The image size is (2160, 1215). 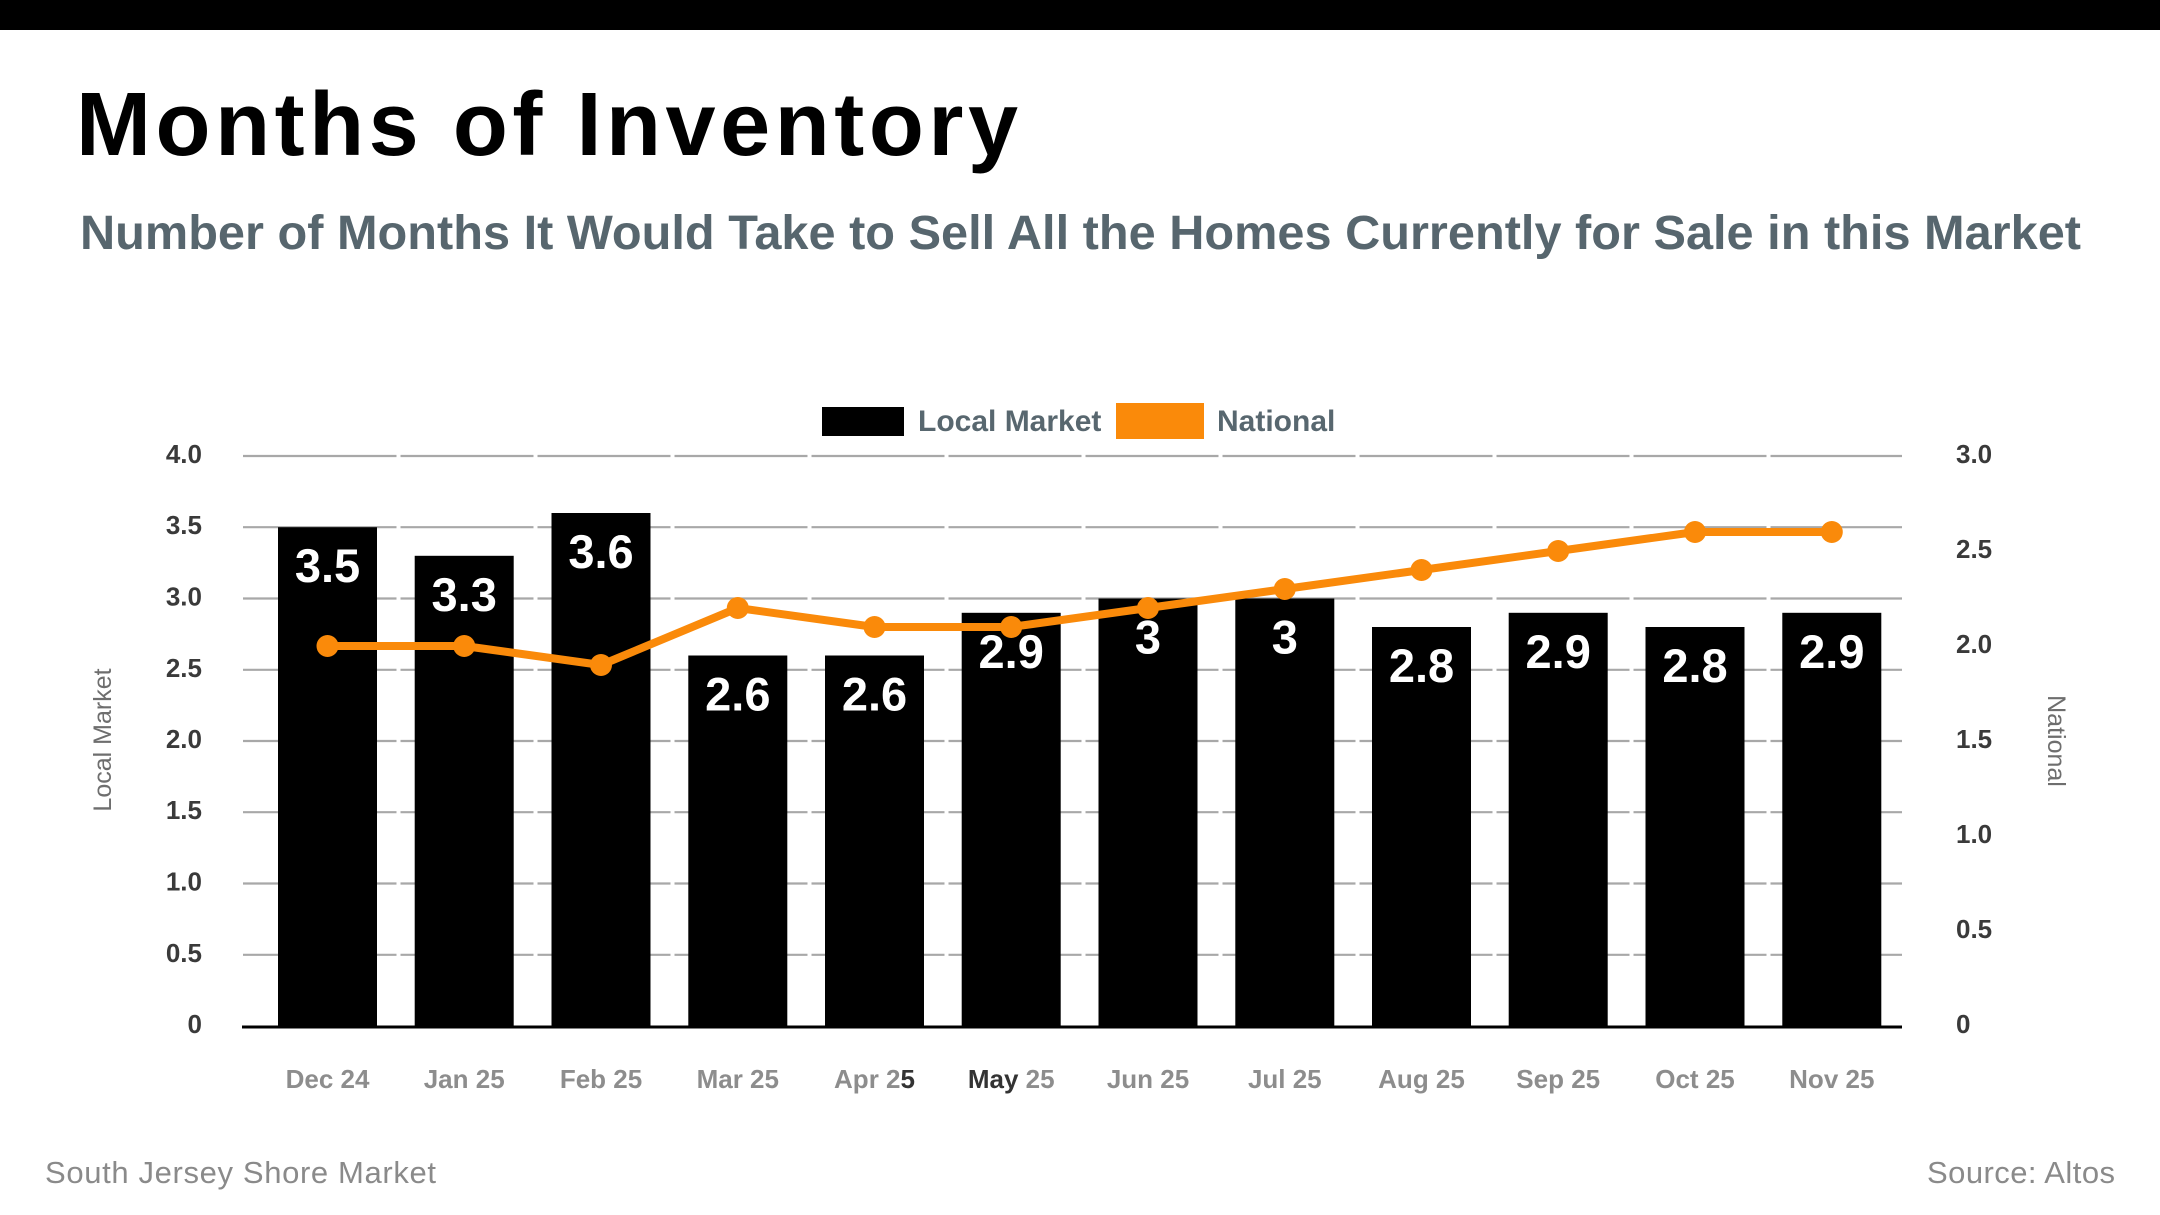 I want to click on svg-text: Jun 25, so click(x=1148, y=1079).